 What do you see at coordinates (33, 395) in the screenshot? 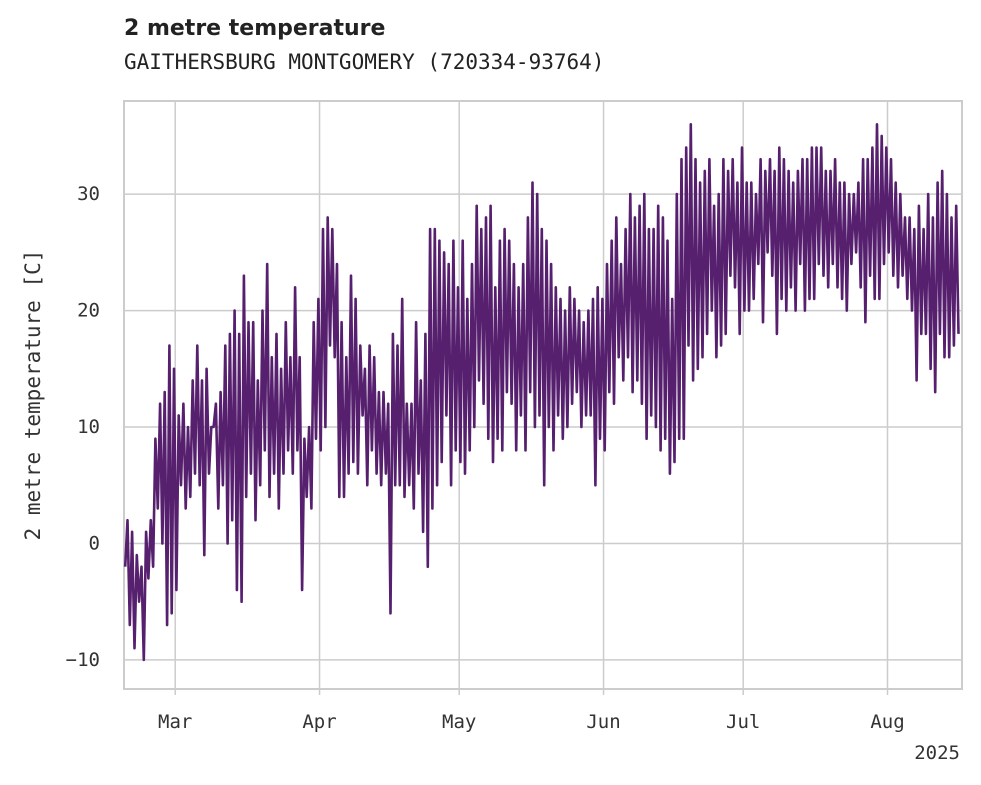
I see `y-axis-label: 2 metre temperature [C]` at bounding box center [33, 395].